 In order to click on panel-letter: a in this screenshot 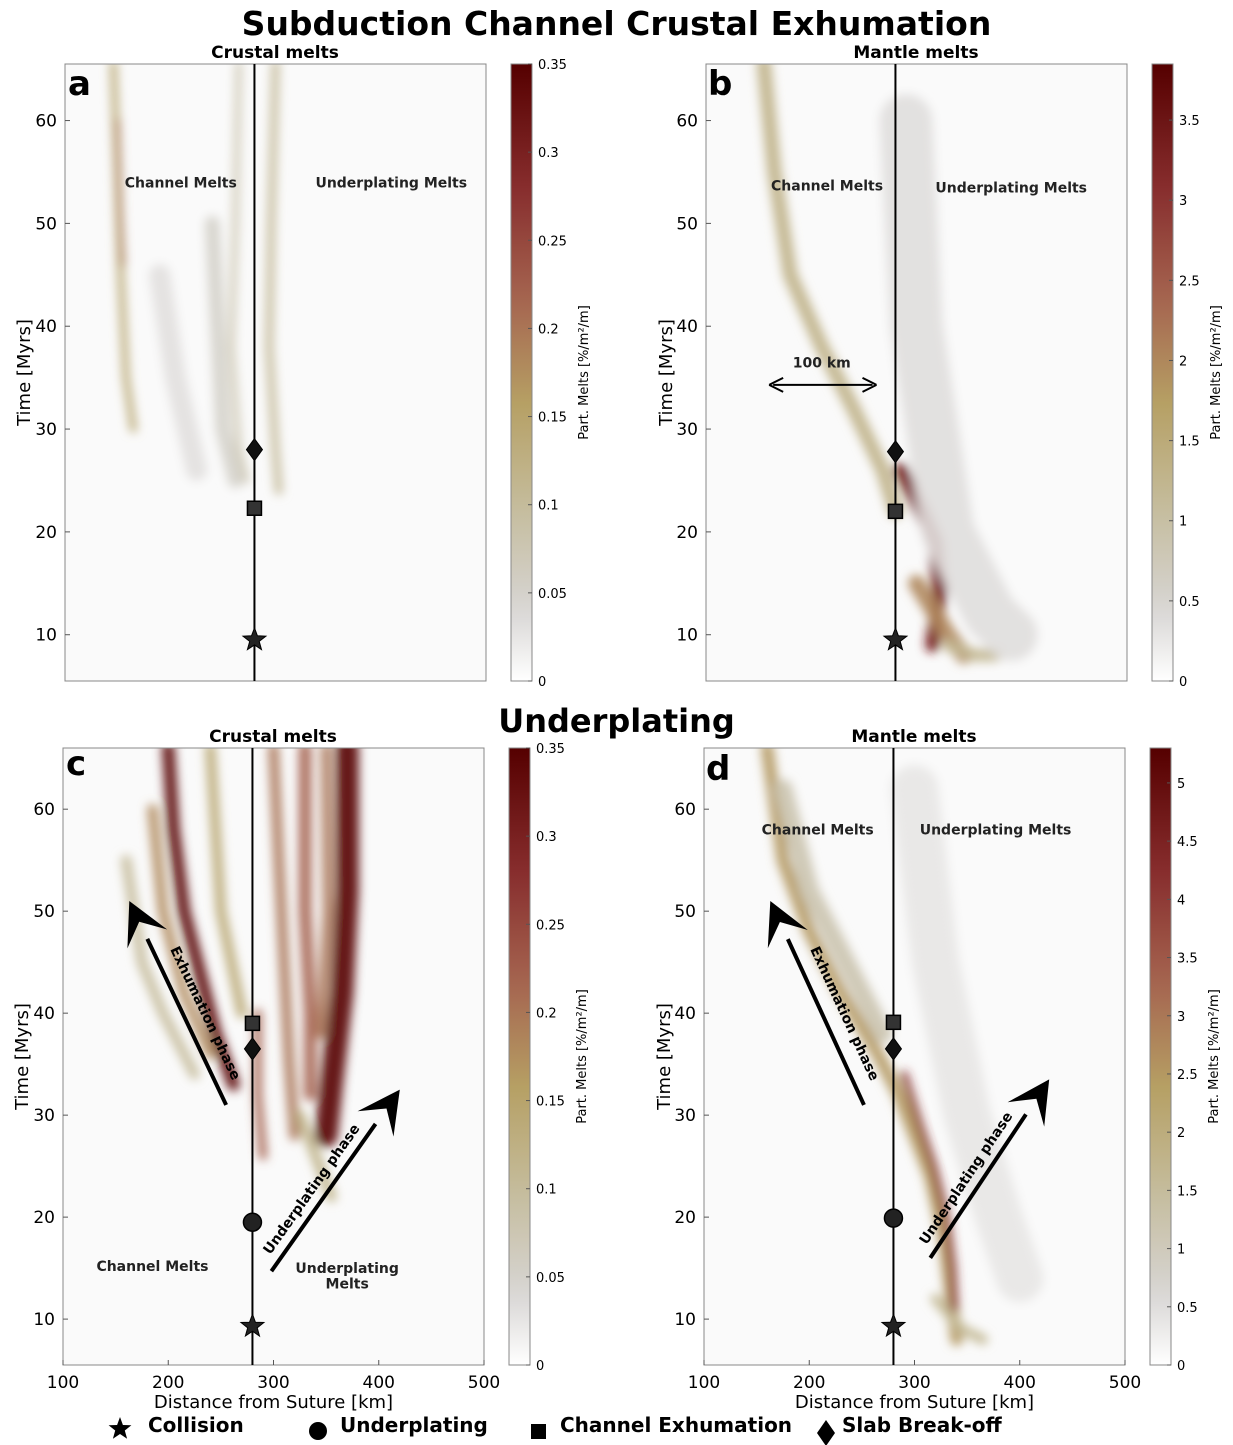, I will do `click(79, 84)`.